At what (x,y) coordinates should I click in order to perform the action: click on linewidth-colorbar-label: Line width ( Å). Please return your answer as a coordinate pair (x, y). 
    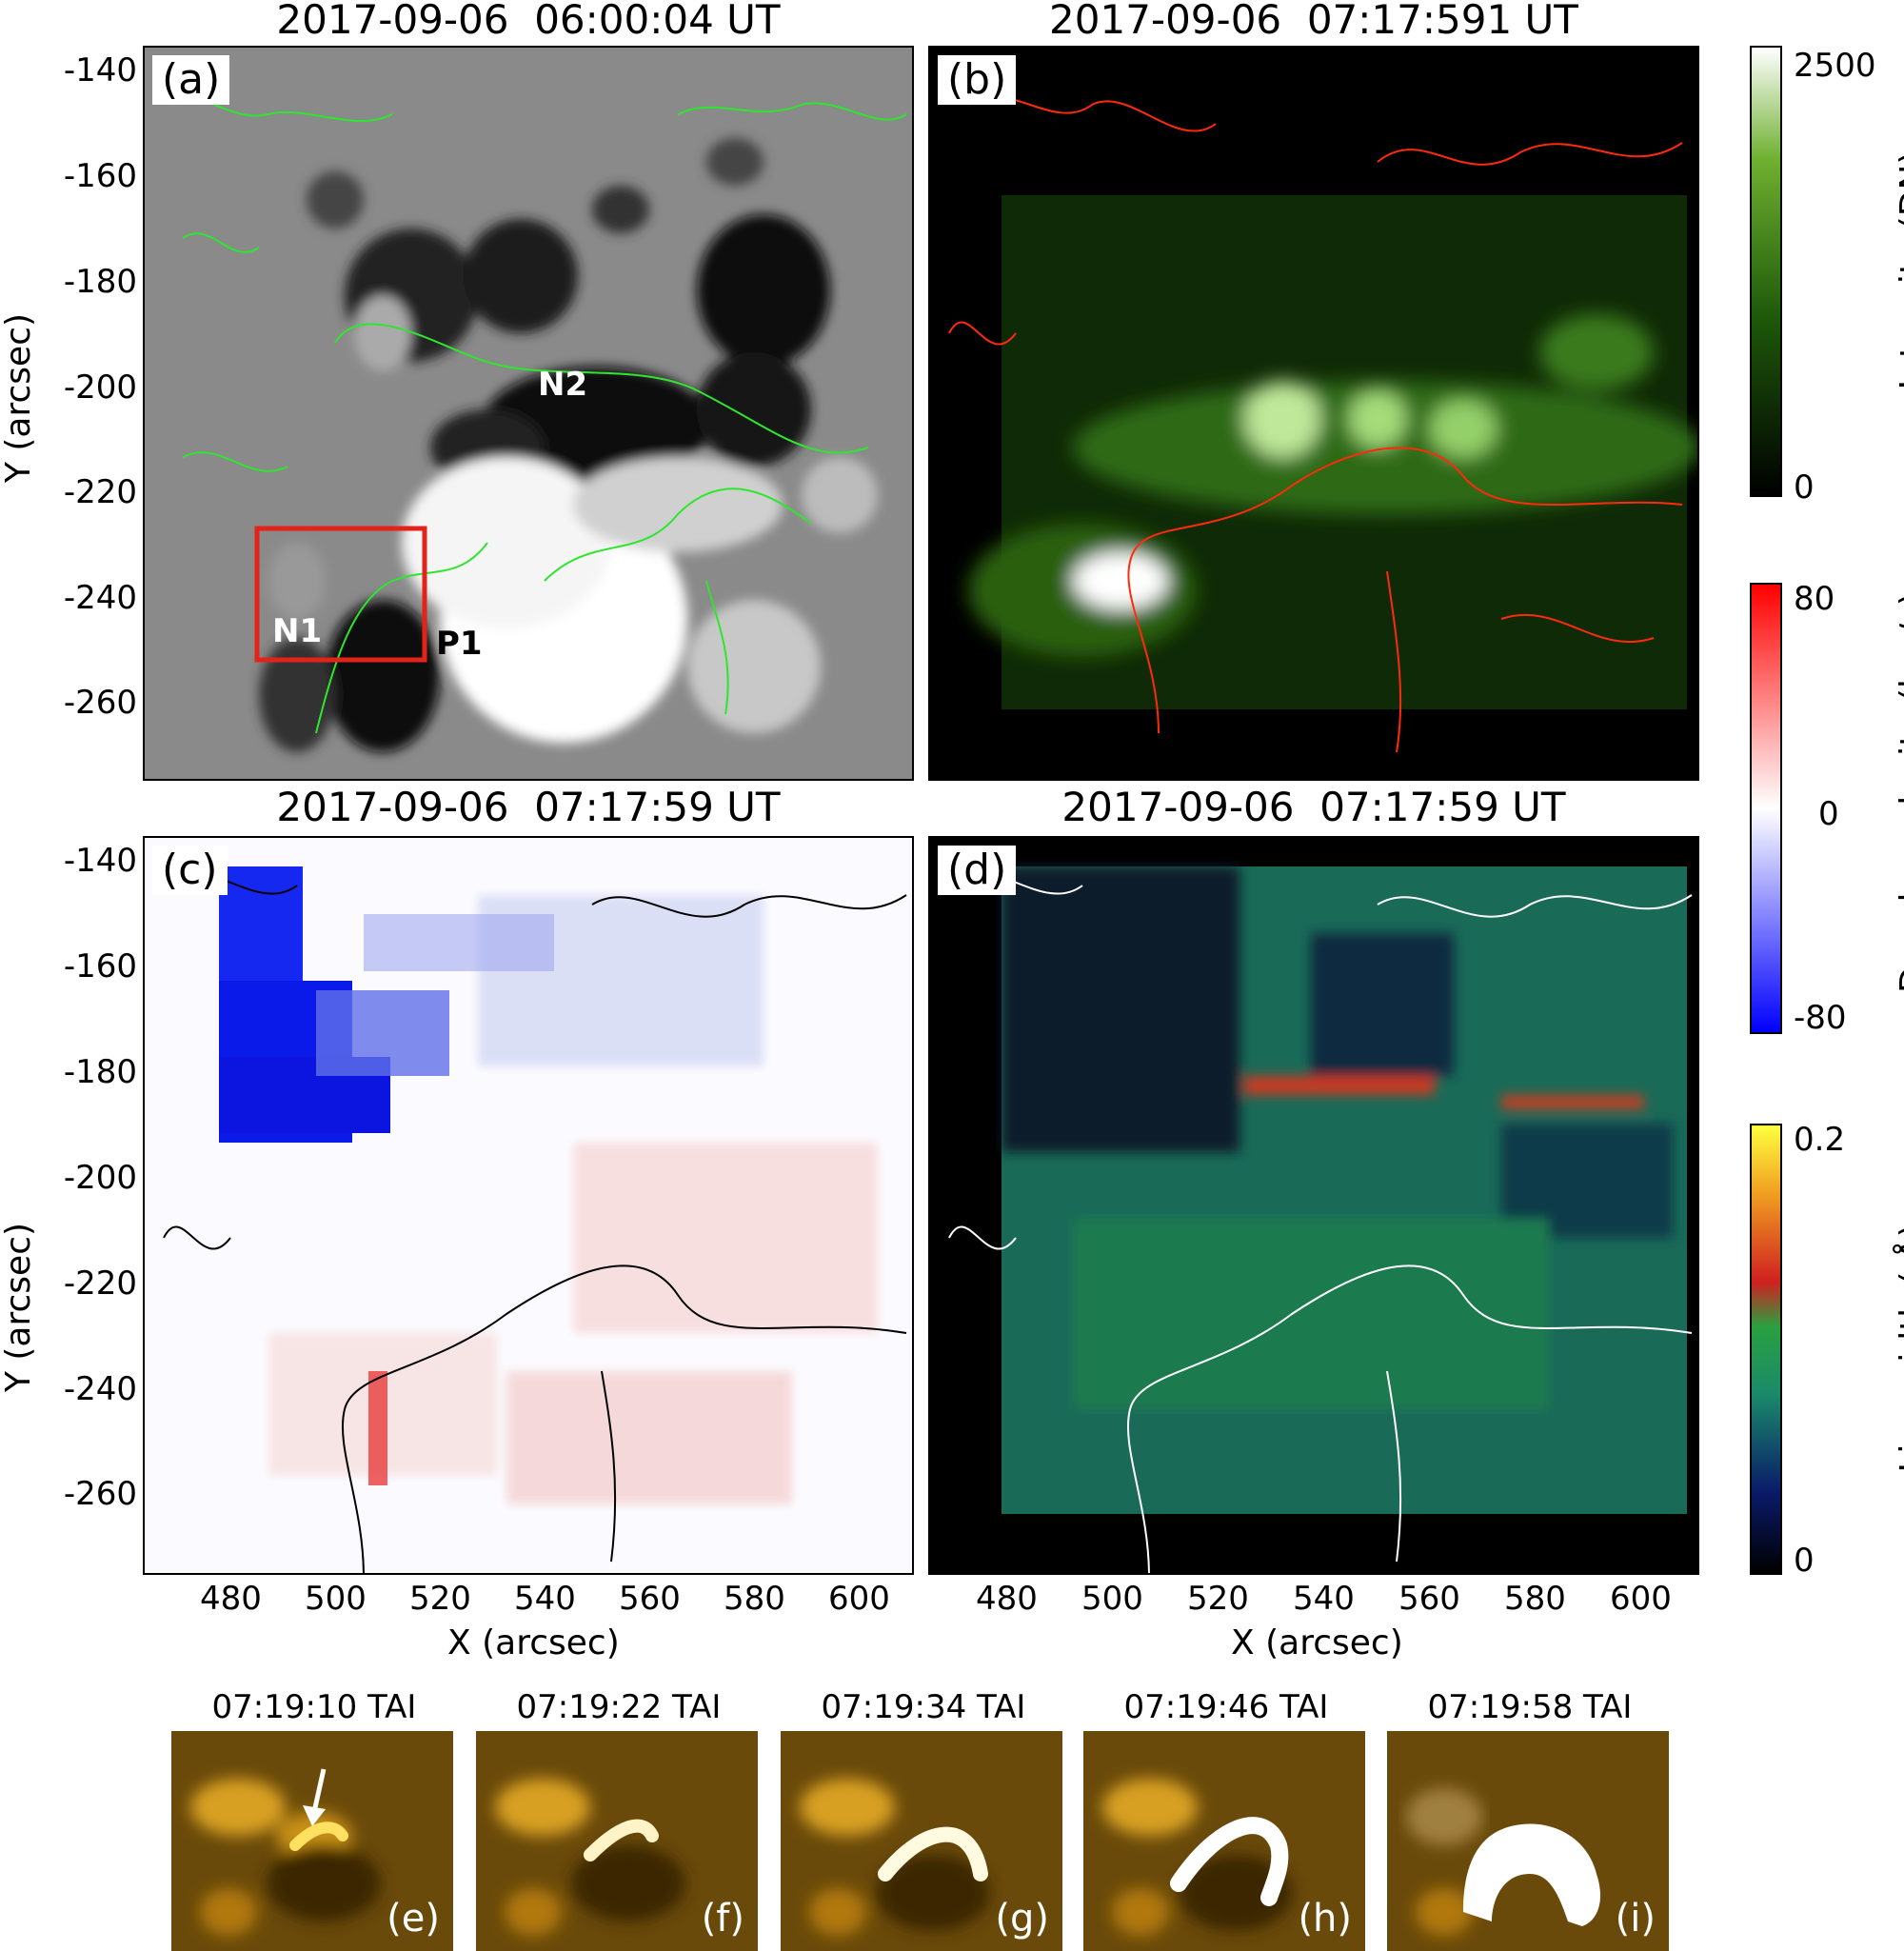
    Looking at the image, I should click on (1899, 1349).